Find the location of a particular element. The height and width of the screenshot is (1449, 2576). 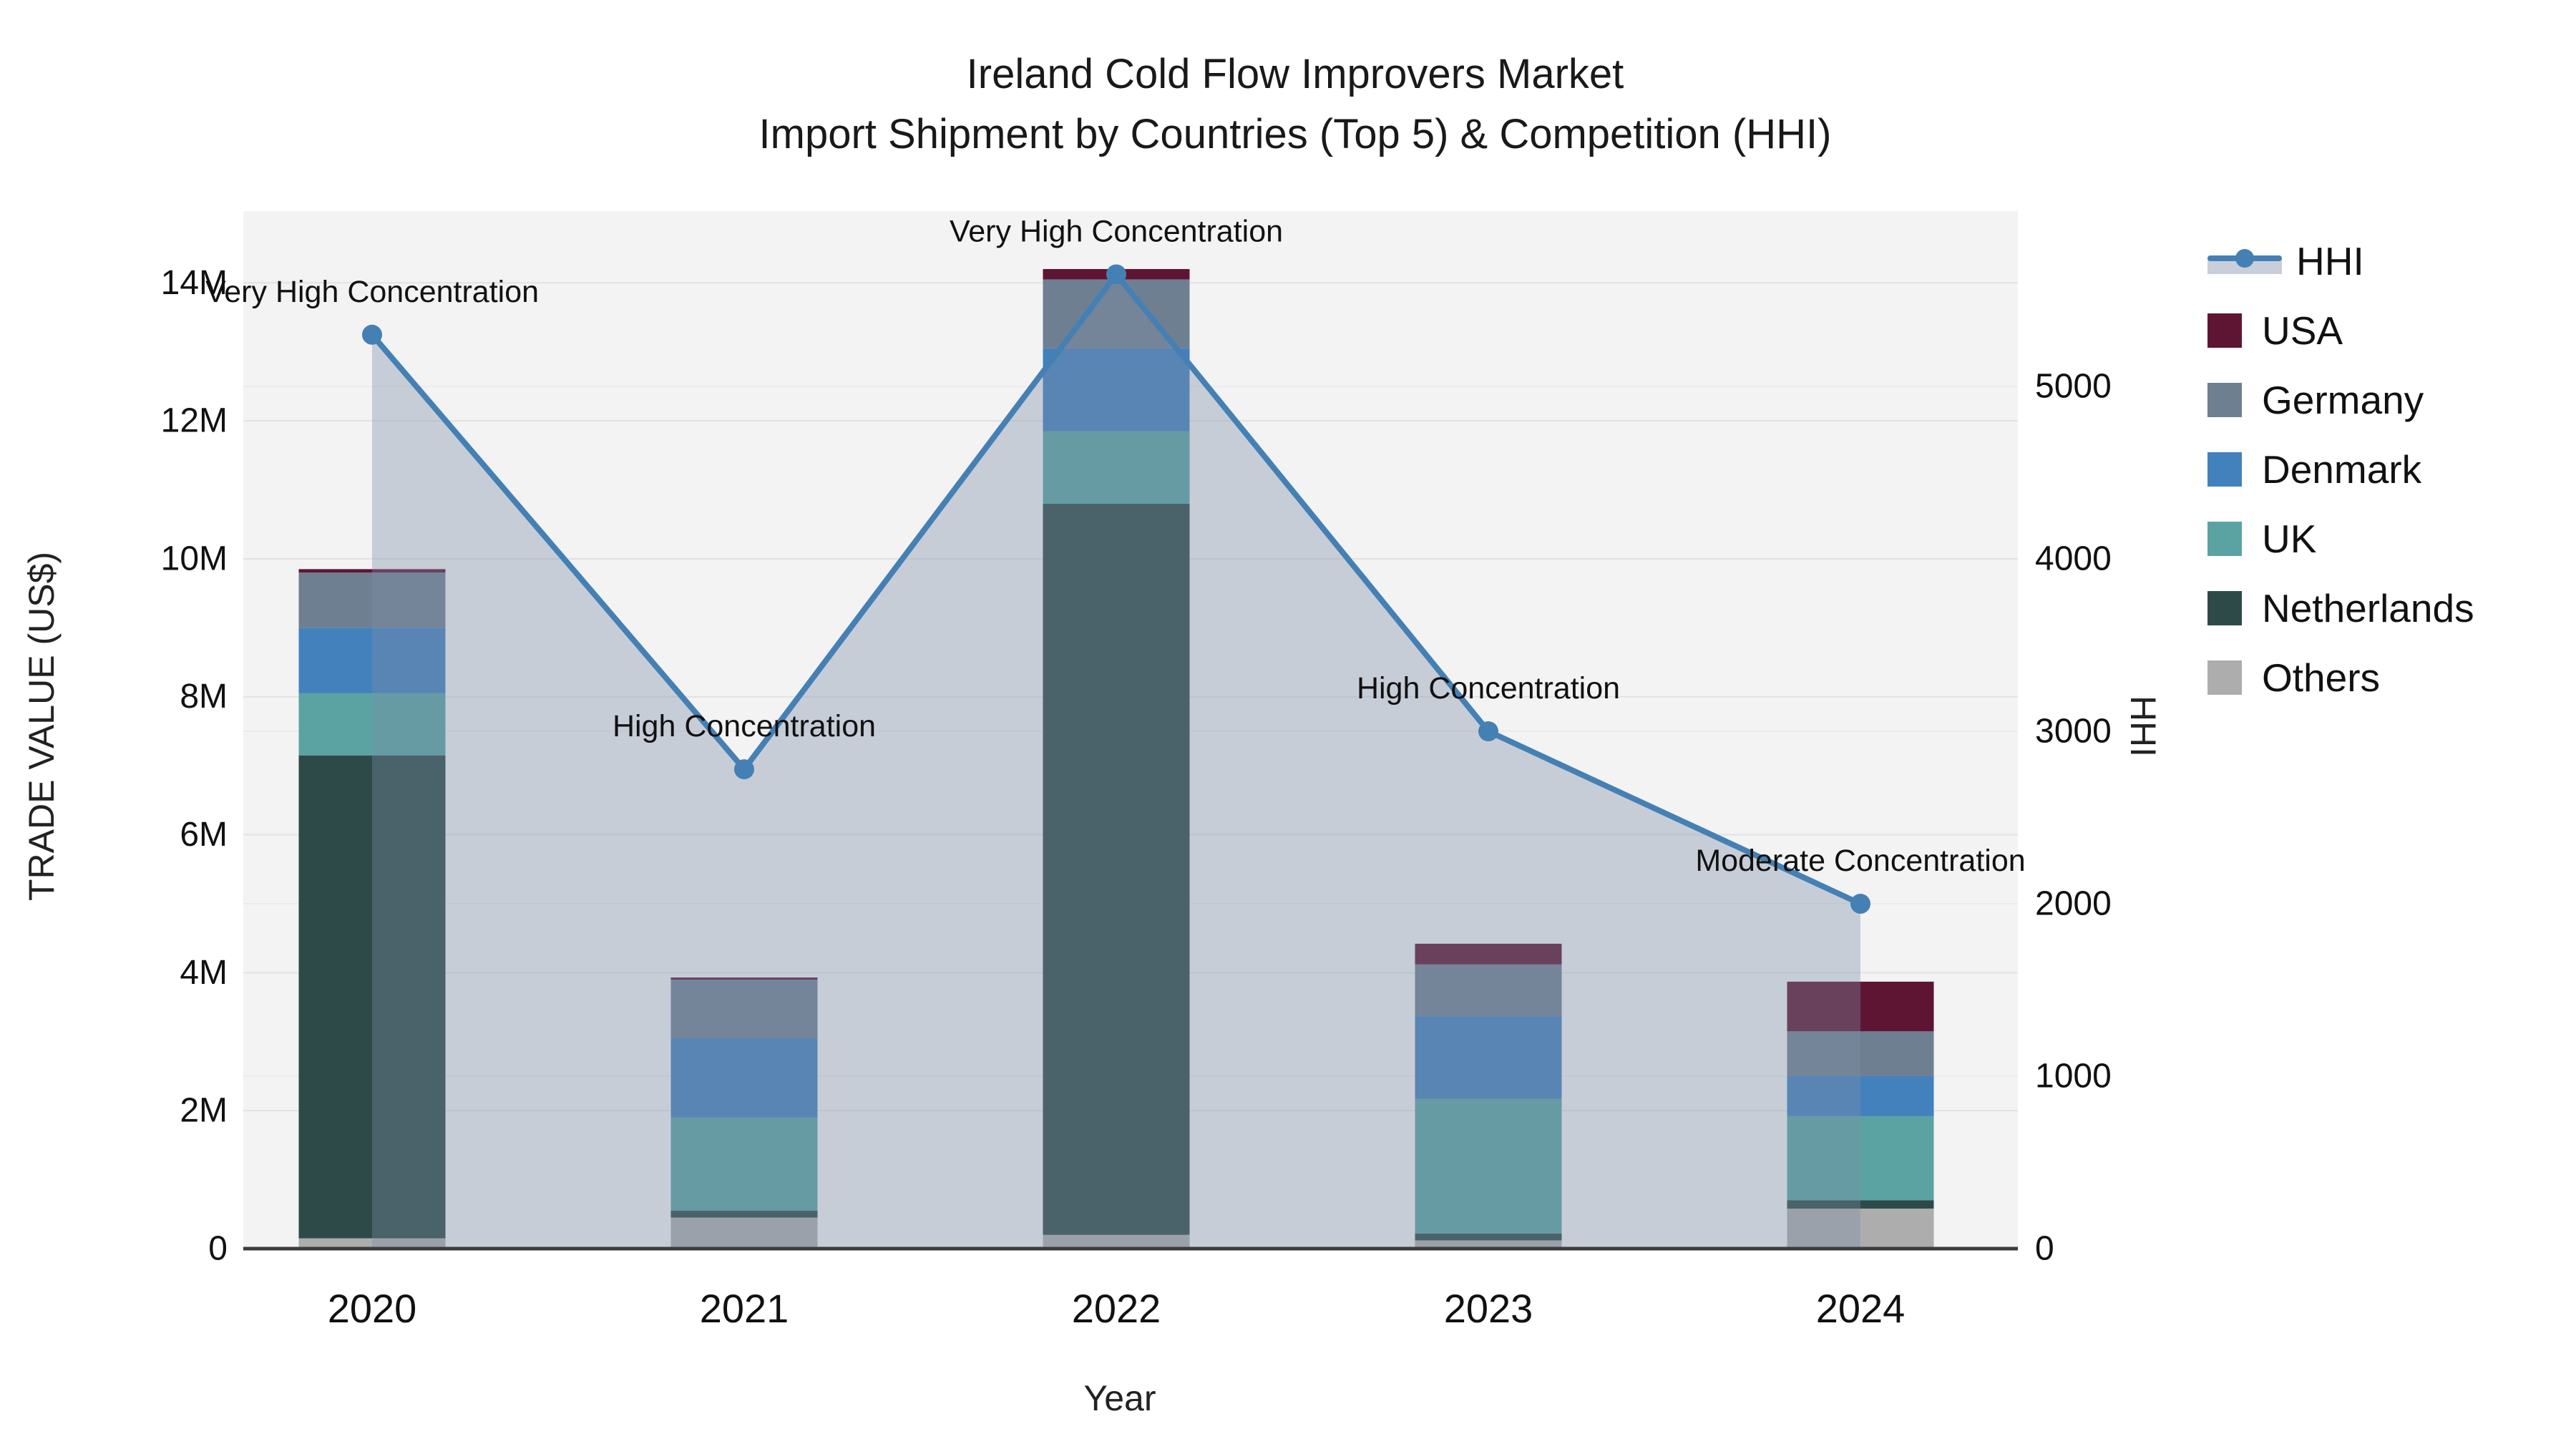

bar-segment-uk-2024 is located at coordinates (1860, 1158).